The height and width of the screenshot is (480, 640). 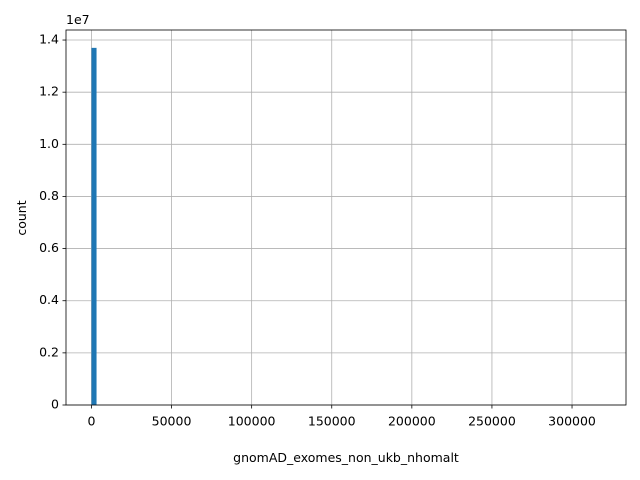 What do you see at coordinates (49, 143) in the screenshot?
I see `y-tick-label: 1.0` at bounding box center [49, 143].